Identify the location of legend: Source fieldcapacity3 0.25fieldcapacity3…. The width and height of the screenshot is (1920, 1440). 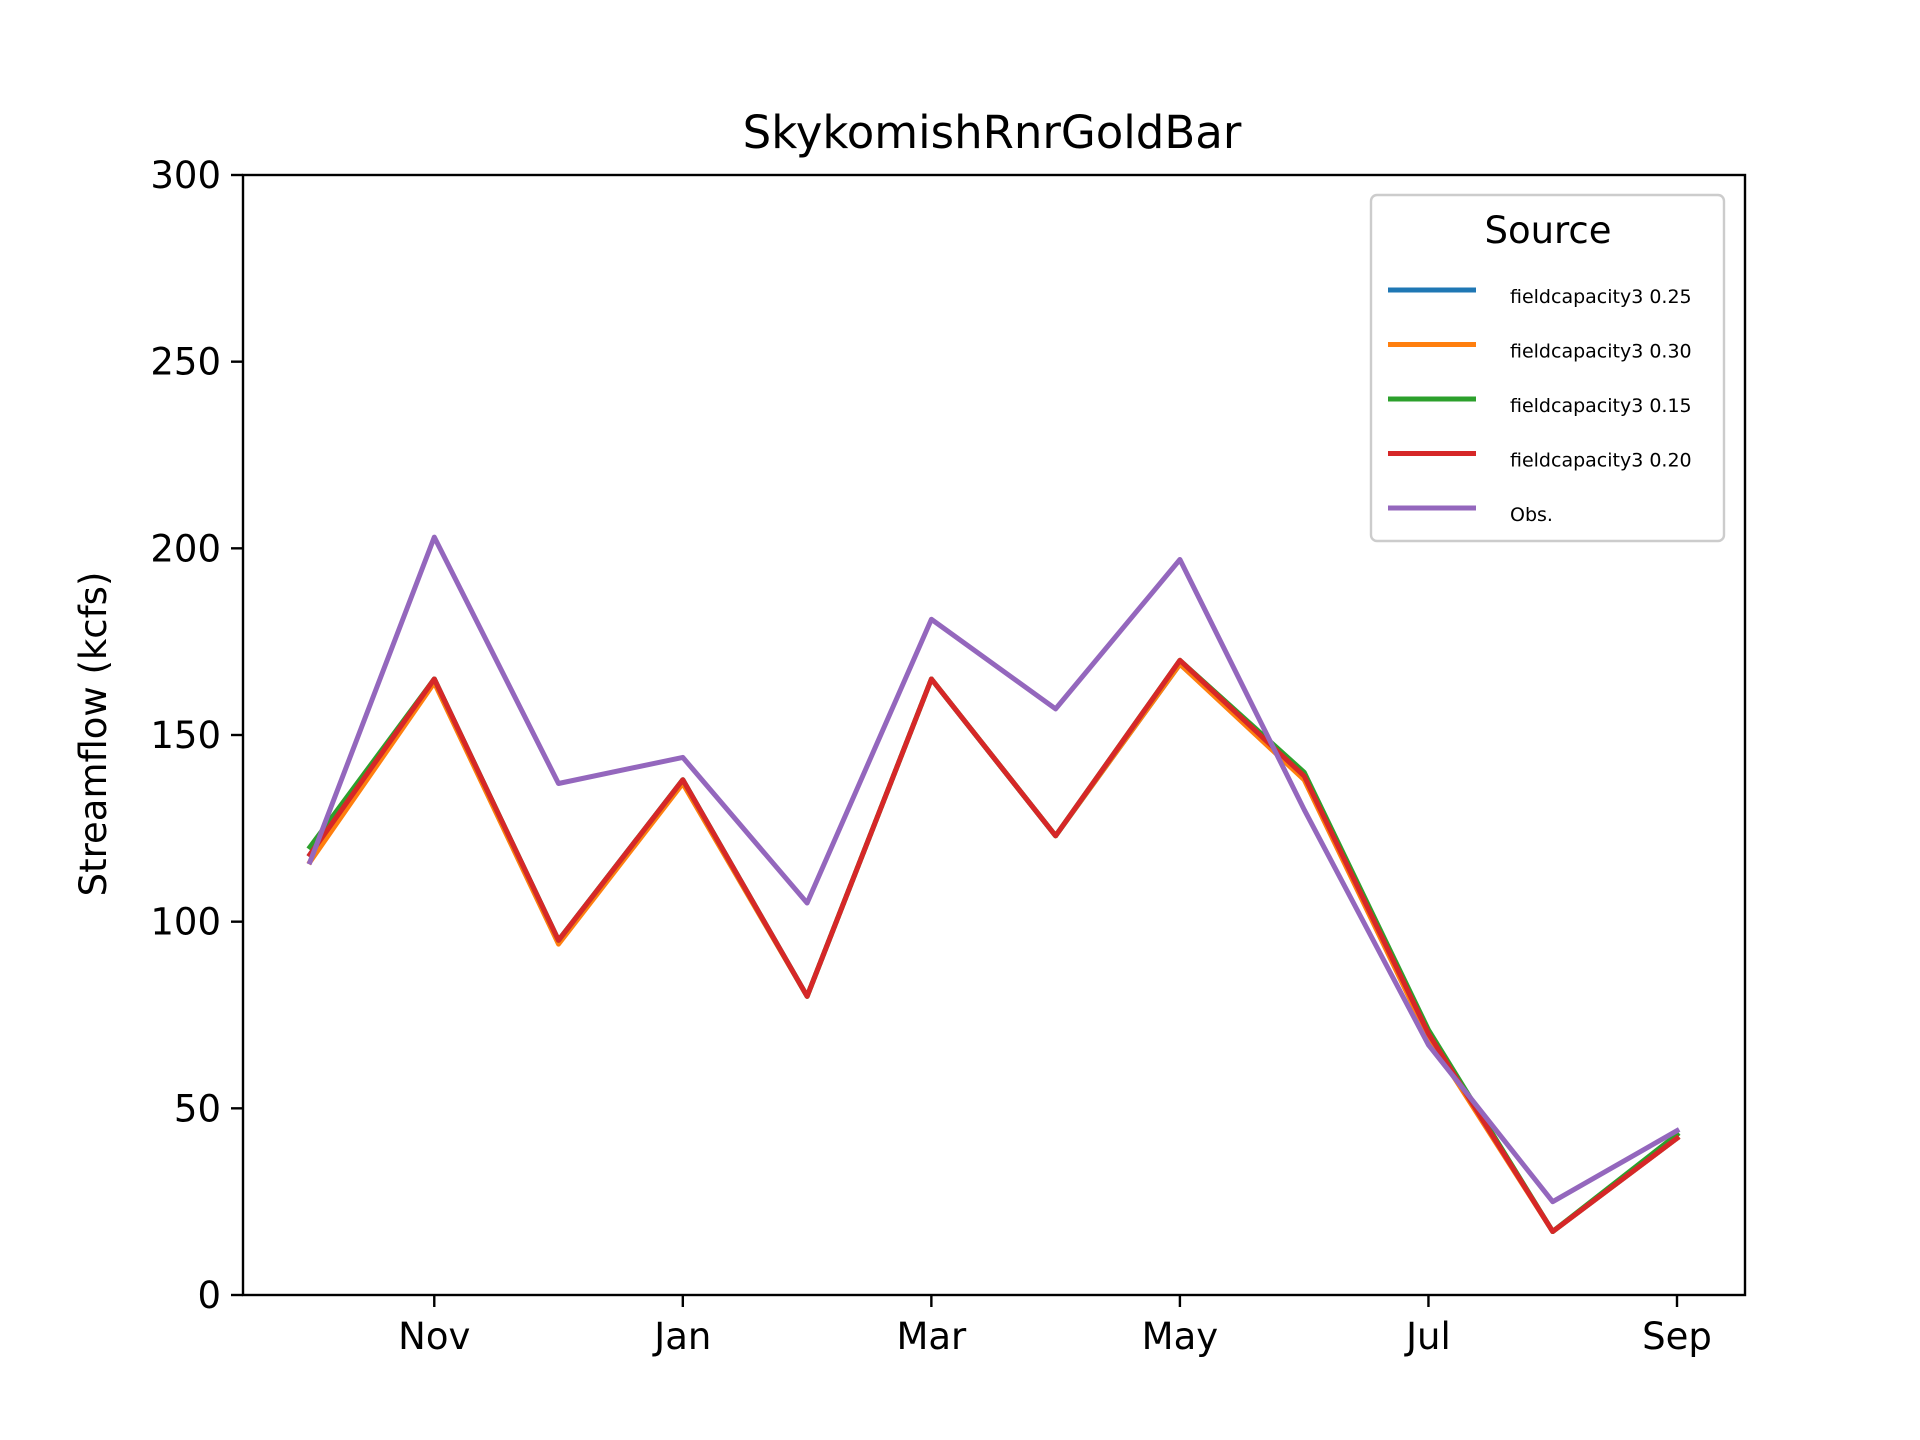
(1547, 368).